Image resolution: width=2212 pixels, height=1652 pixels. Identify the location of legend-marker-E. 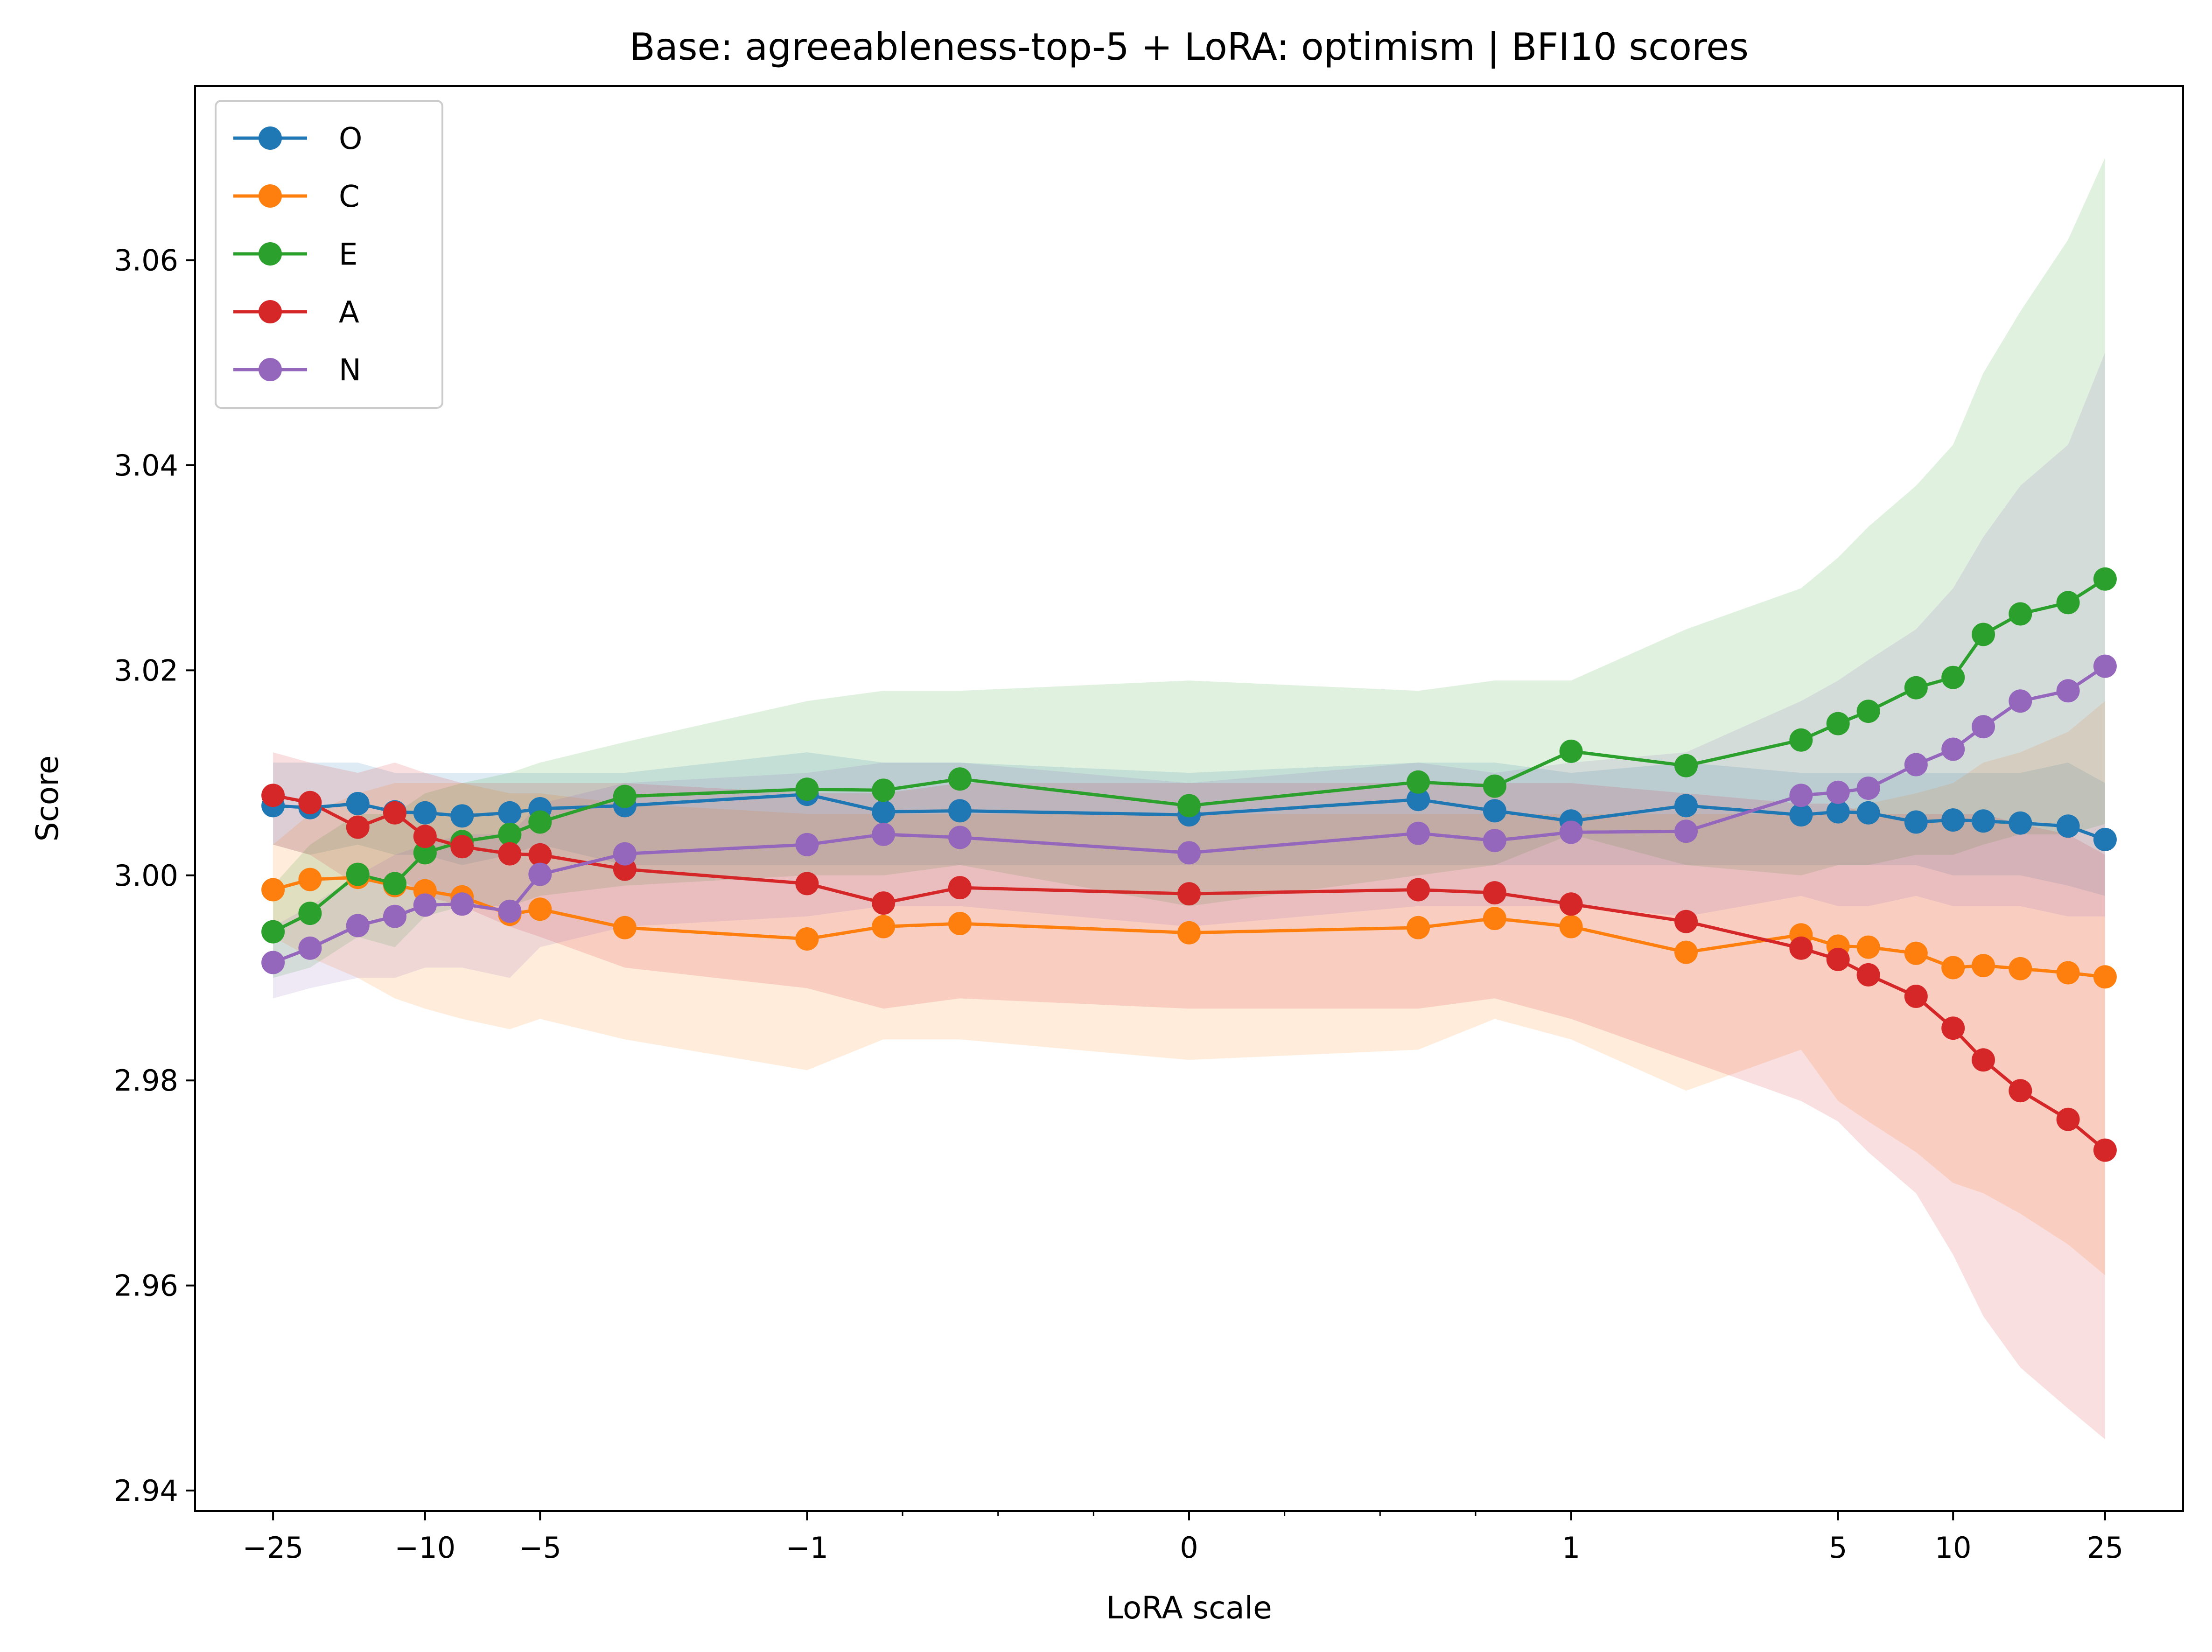
(270, 254).